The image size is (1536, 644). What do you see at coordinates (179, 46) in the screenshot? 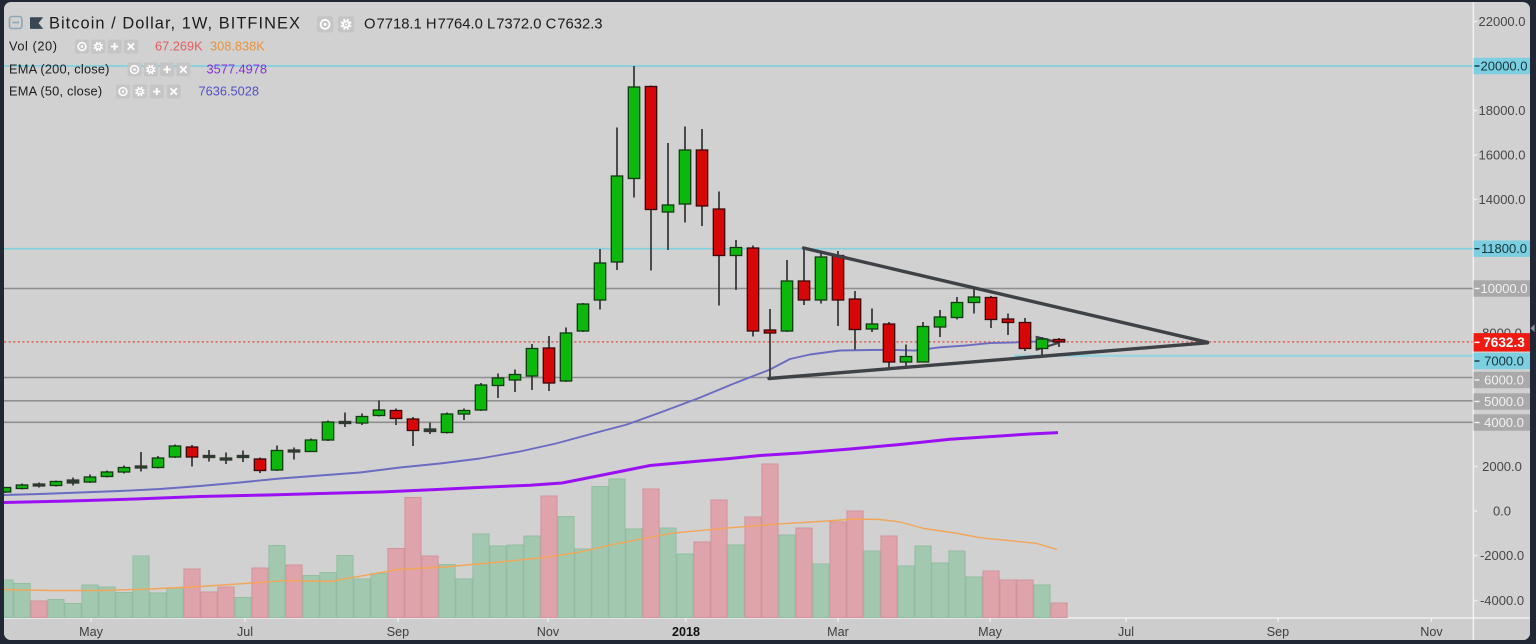
I see `svg-text: 67.269K` at bounding box center [179, 46].